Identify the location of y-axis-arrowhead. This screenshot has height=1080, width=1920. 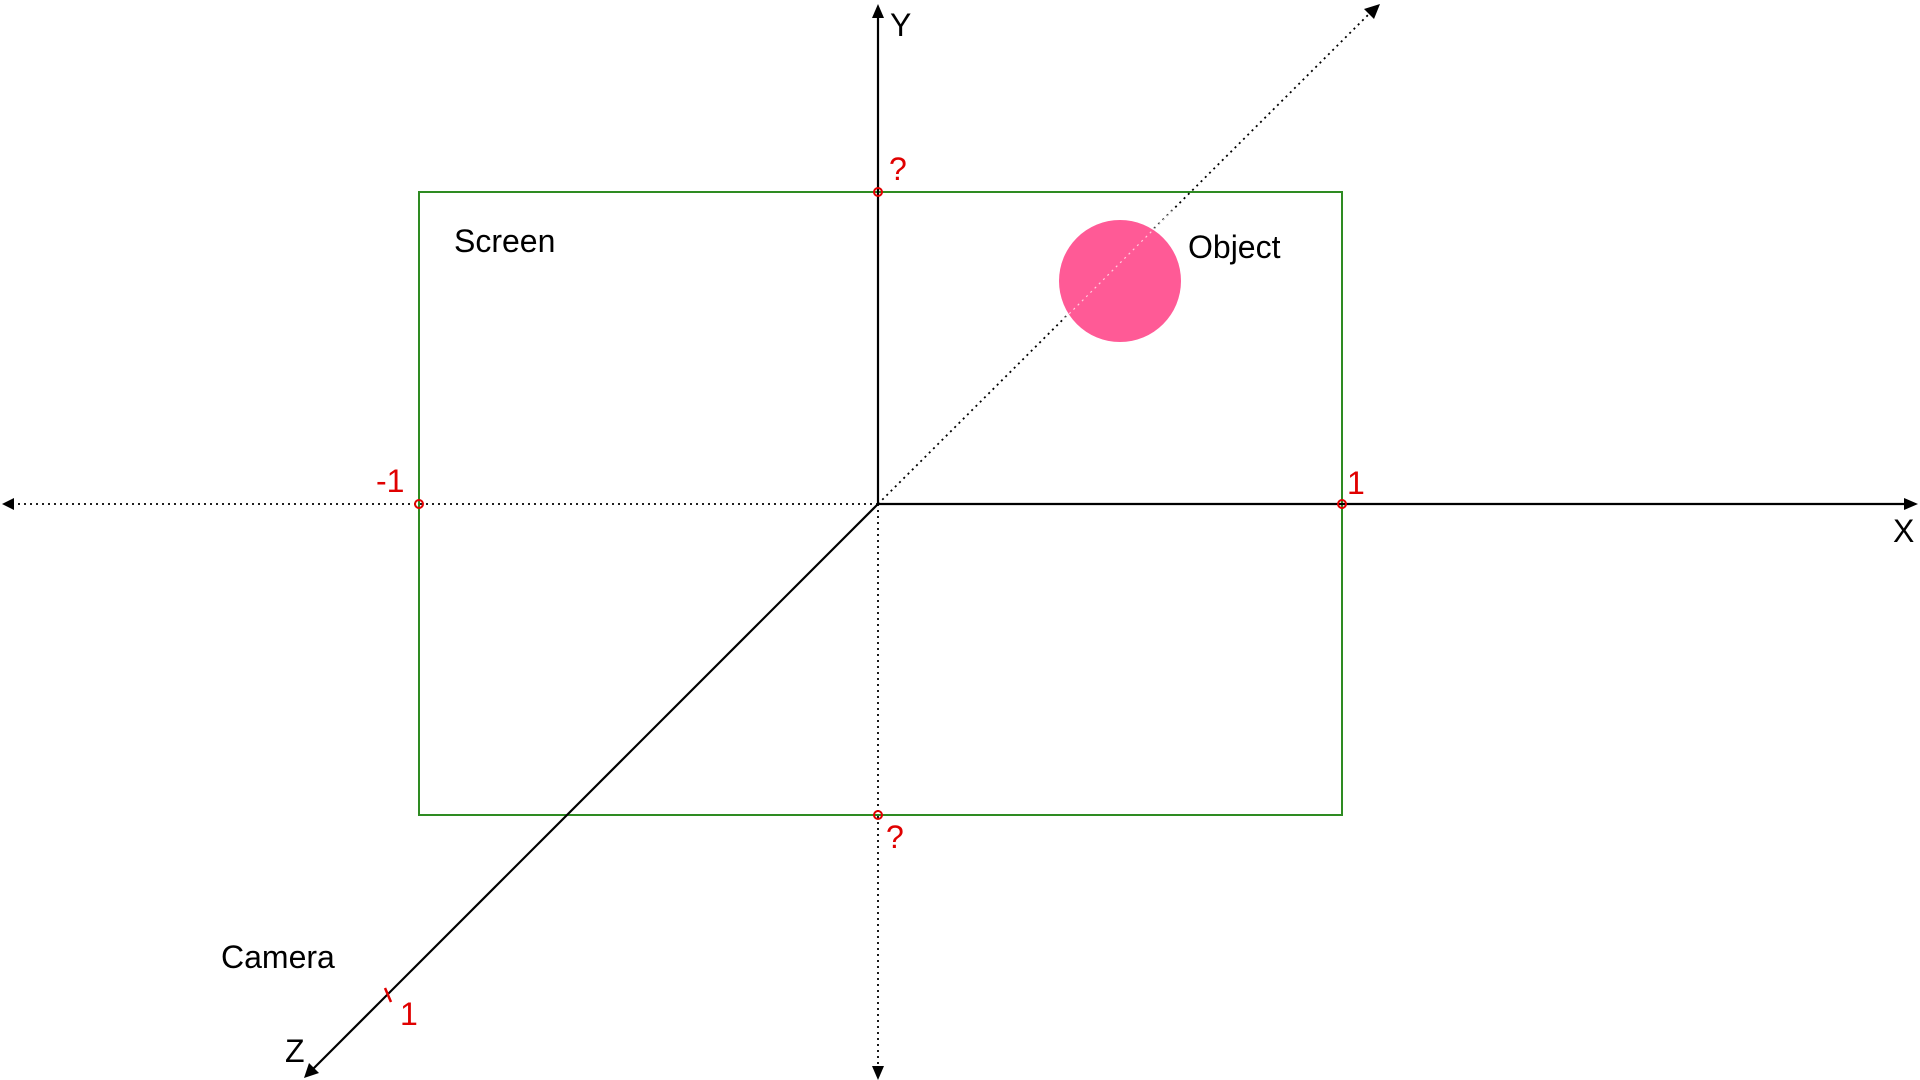
(878, 11).